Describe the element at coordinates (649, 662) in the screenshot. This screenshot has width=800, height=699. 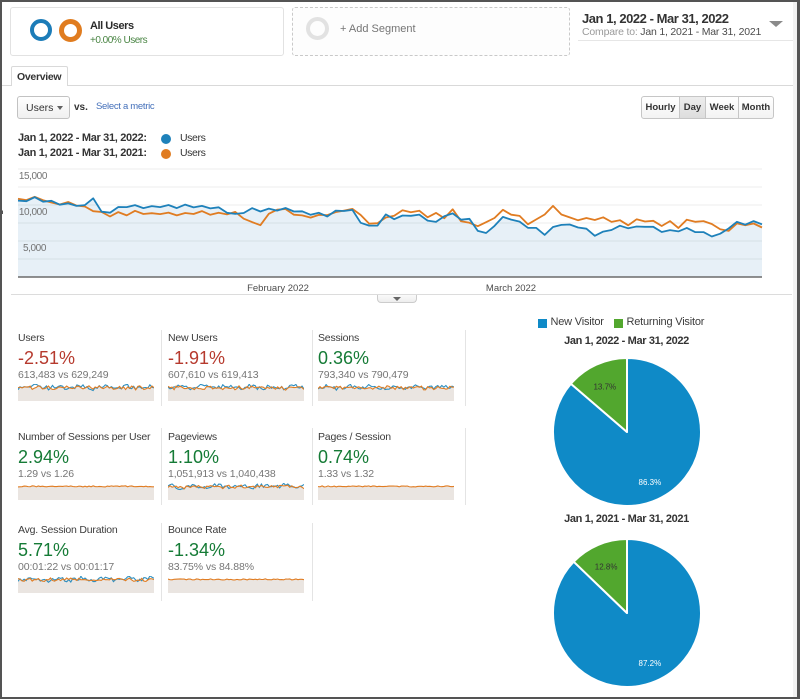
I see `svg-text: 87.2%` at that location.